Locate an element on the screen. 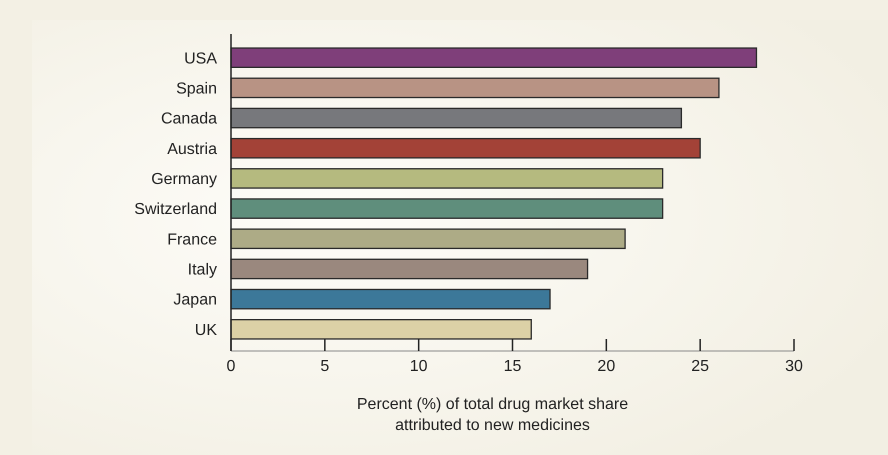 The width and height of the screenshot is (888, 455). y-tick-label: Italy is located at coordinates (202, 270).